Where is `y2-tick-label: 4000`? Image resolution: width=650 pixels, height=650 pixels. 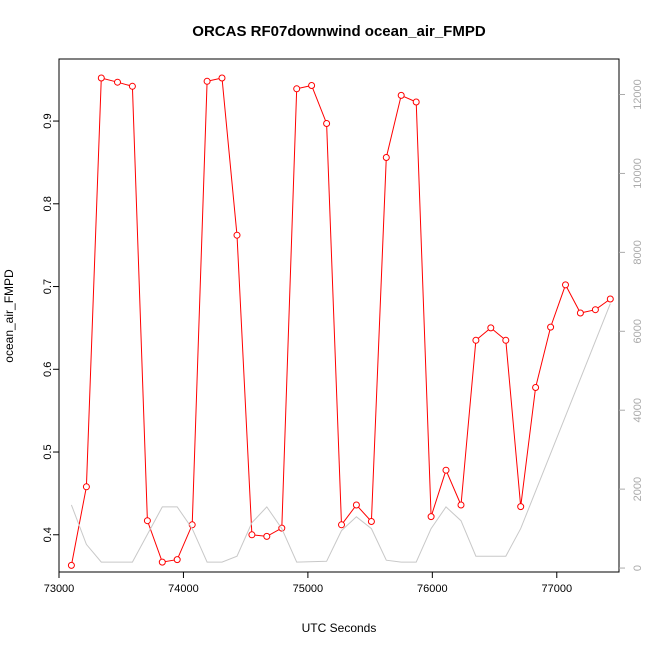
y2-tick-label: 4000 is located at coordinates (638, 410).